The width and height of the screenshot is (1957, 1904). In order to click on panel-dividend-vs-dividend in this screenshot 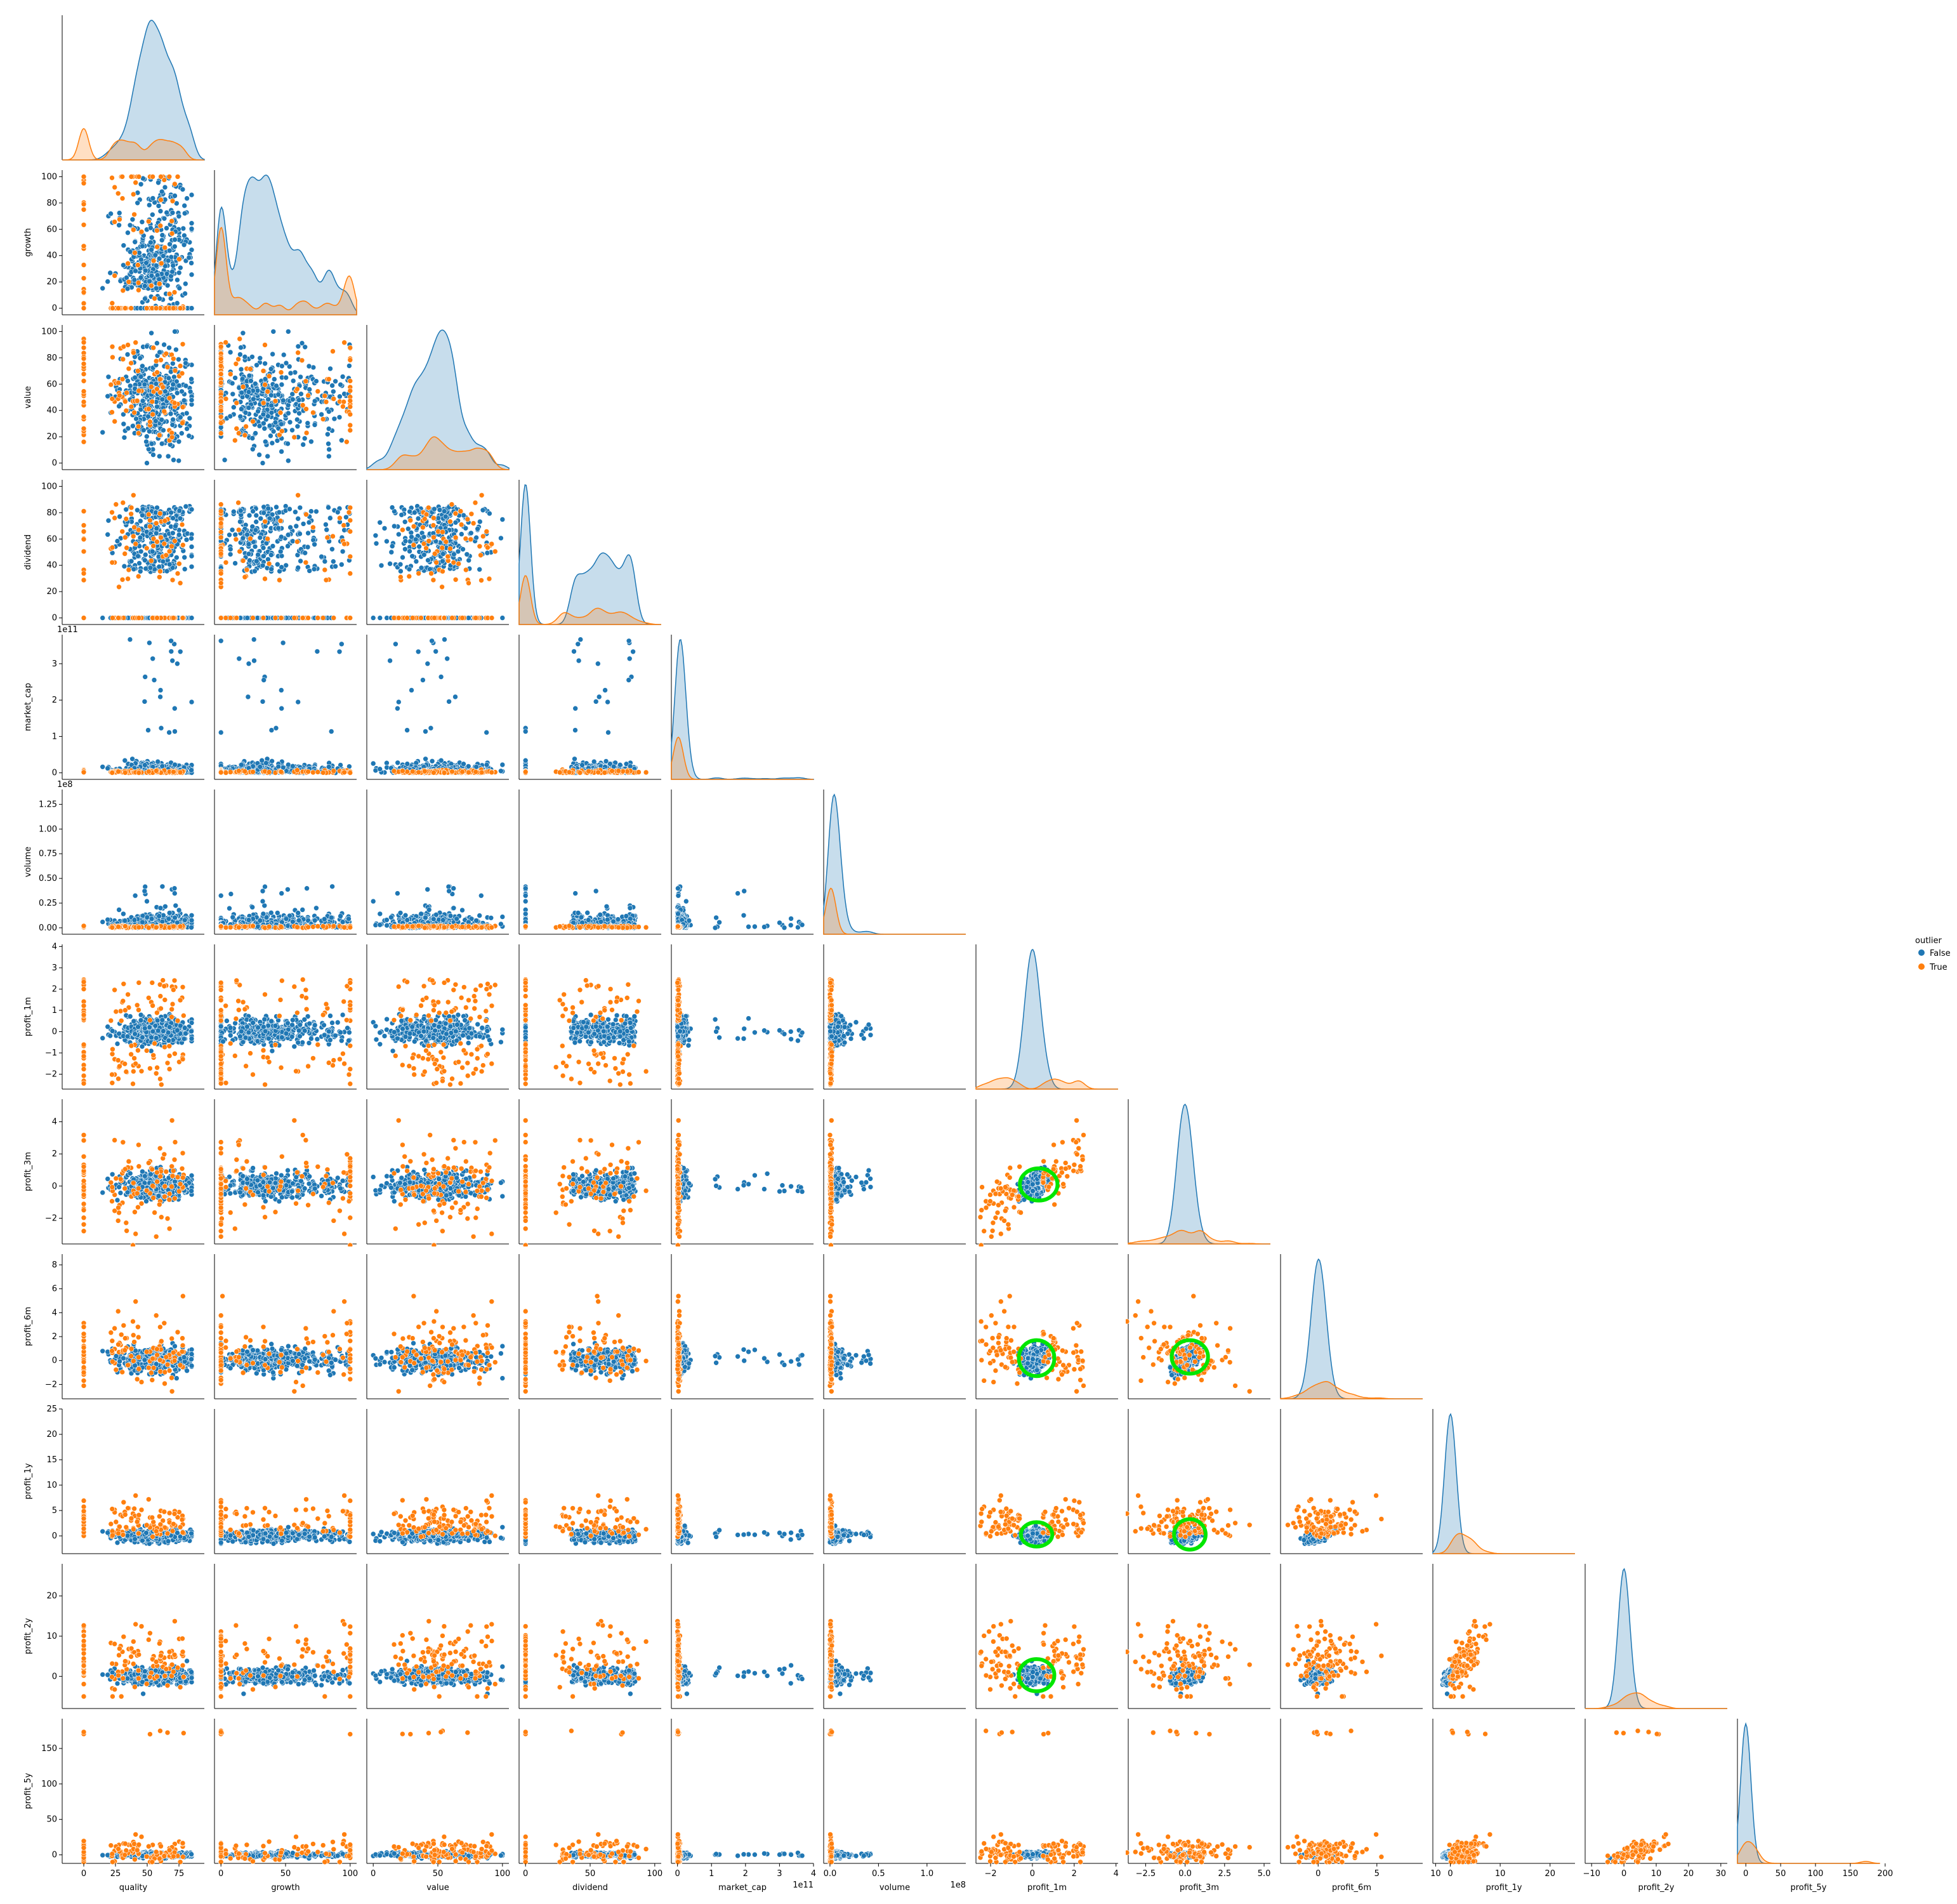, I will do `click(589, 552)`.